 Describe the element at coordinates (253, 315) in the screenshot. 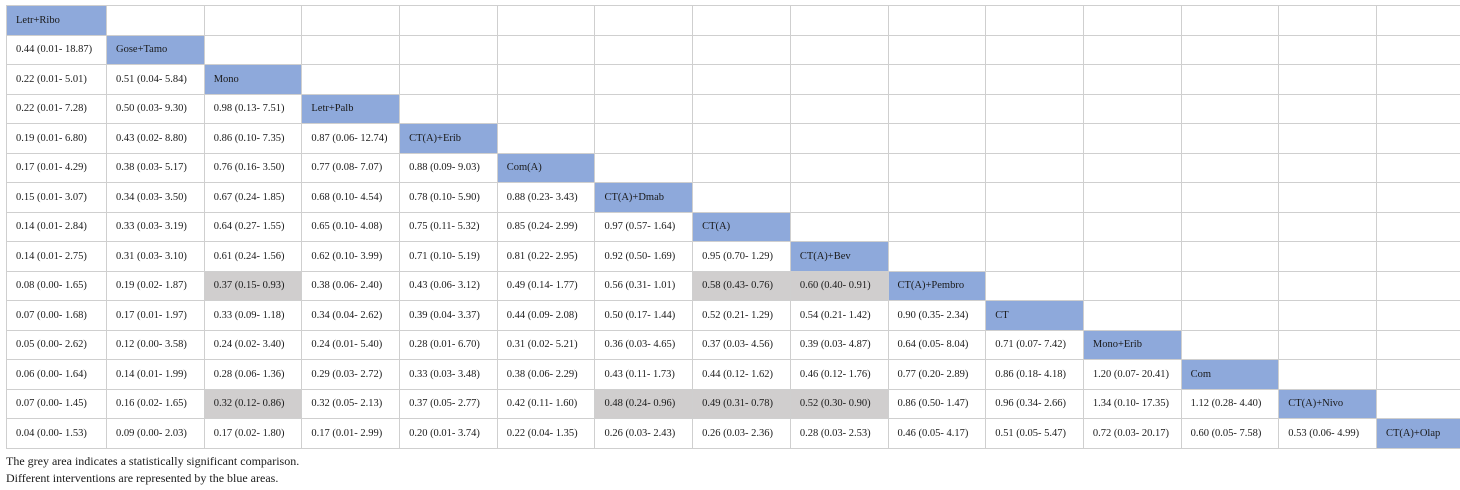

I see `comparison-cell: 0.33 (0.09- 1.18)` at that location.